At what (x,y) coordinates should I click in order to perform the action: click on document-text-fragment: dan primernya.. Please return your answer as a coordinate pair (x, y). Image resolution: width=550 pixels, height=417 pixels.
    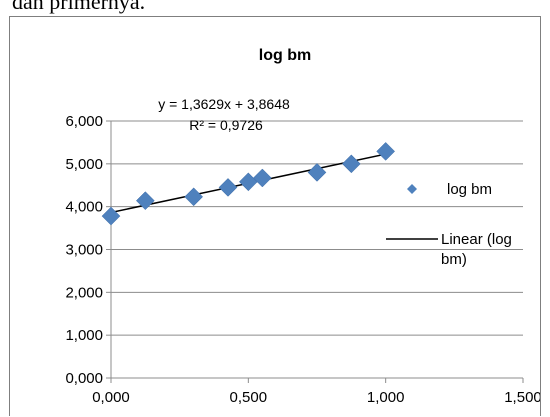
    Looking at the image, I should click on (79, 7).